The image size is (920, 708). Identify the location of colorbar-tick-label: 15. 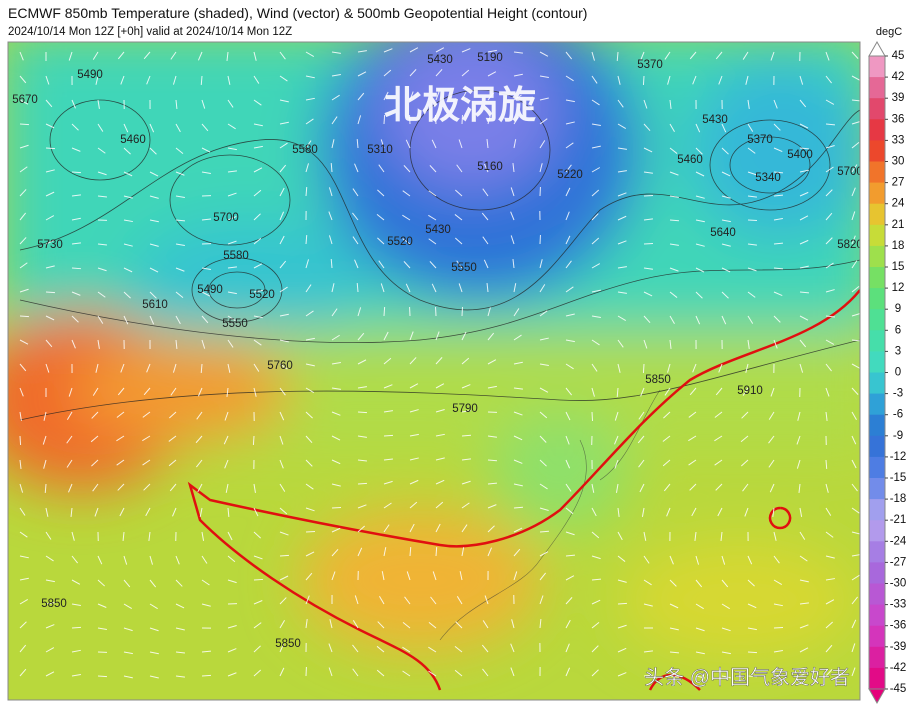
(898, 267).